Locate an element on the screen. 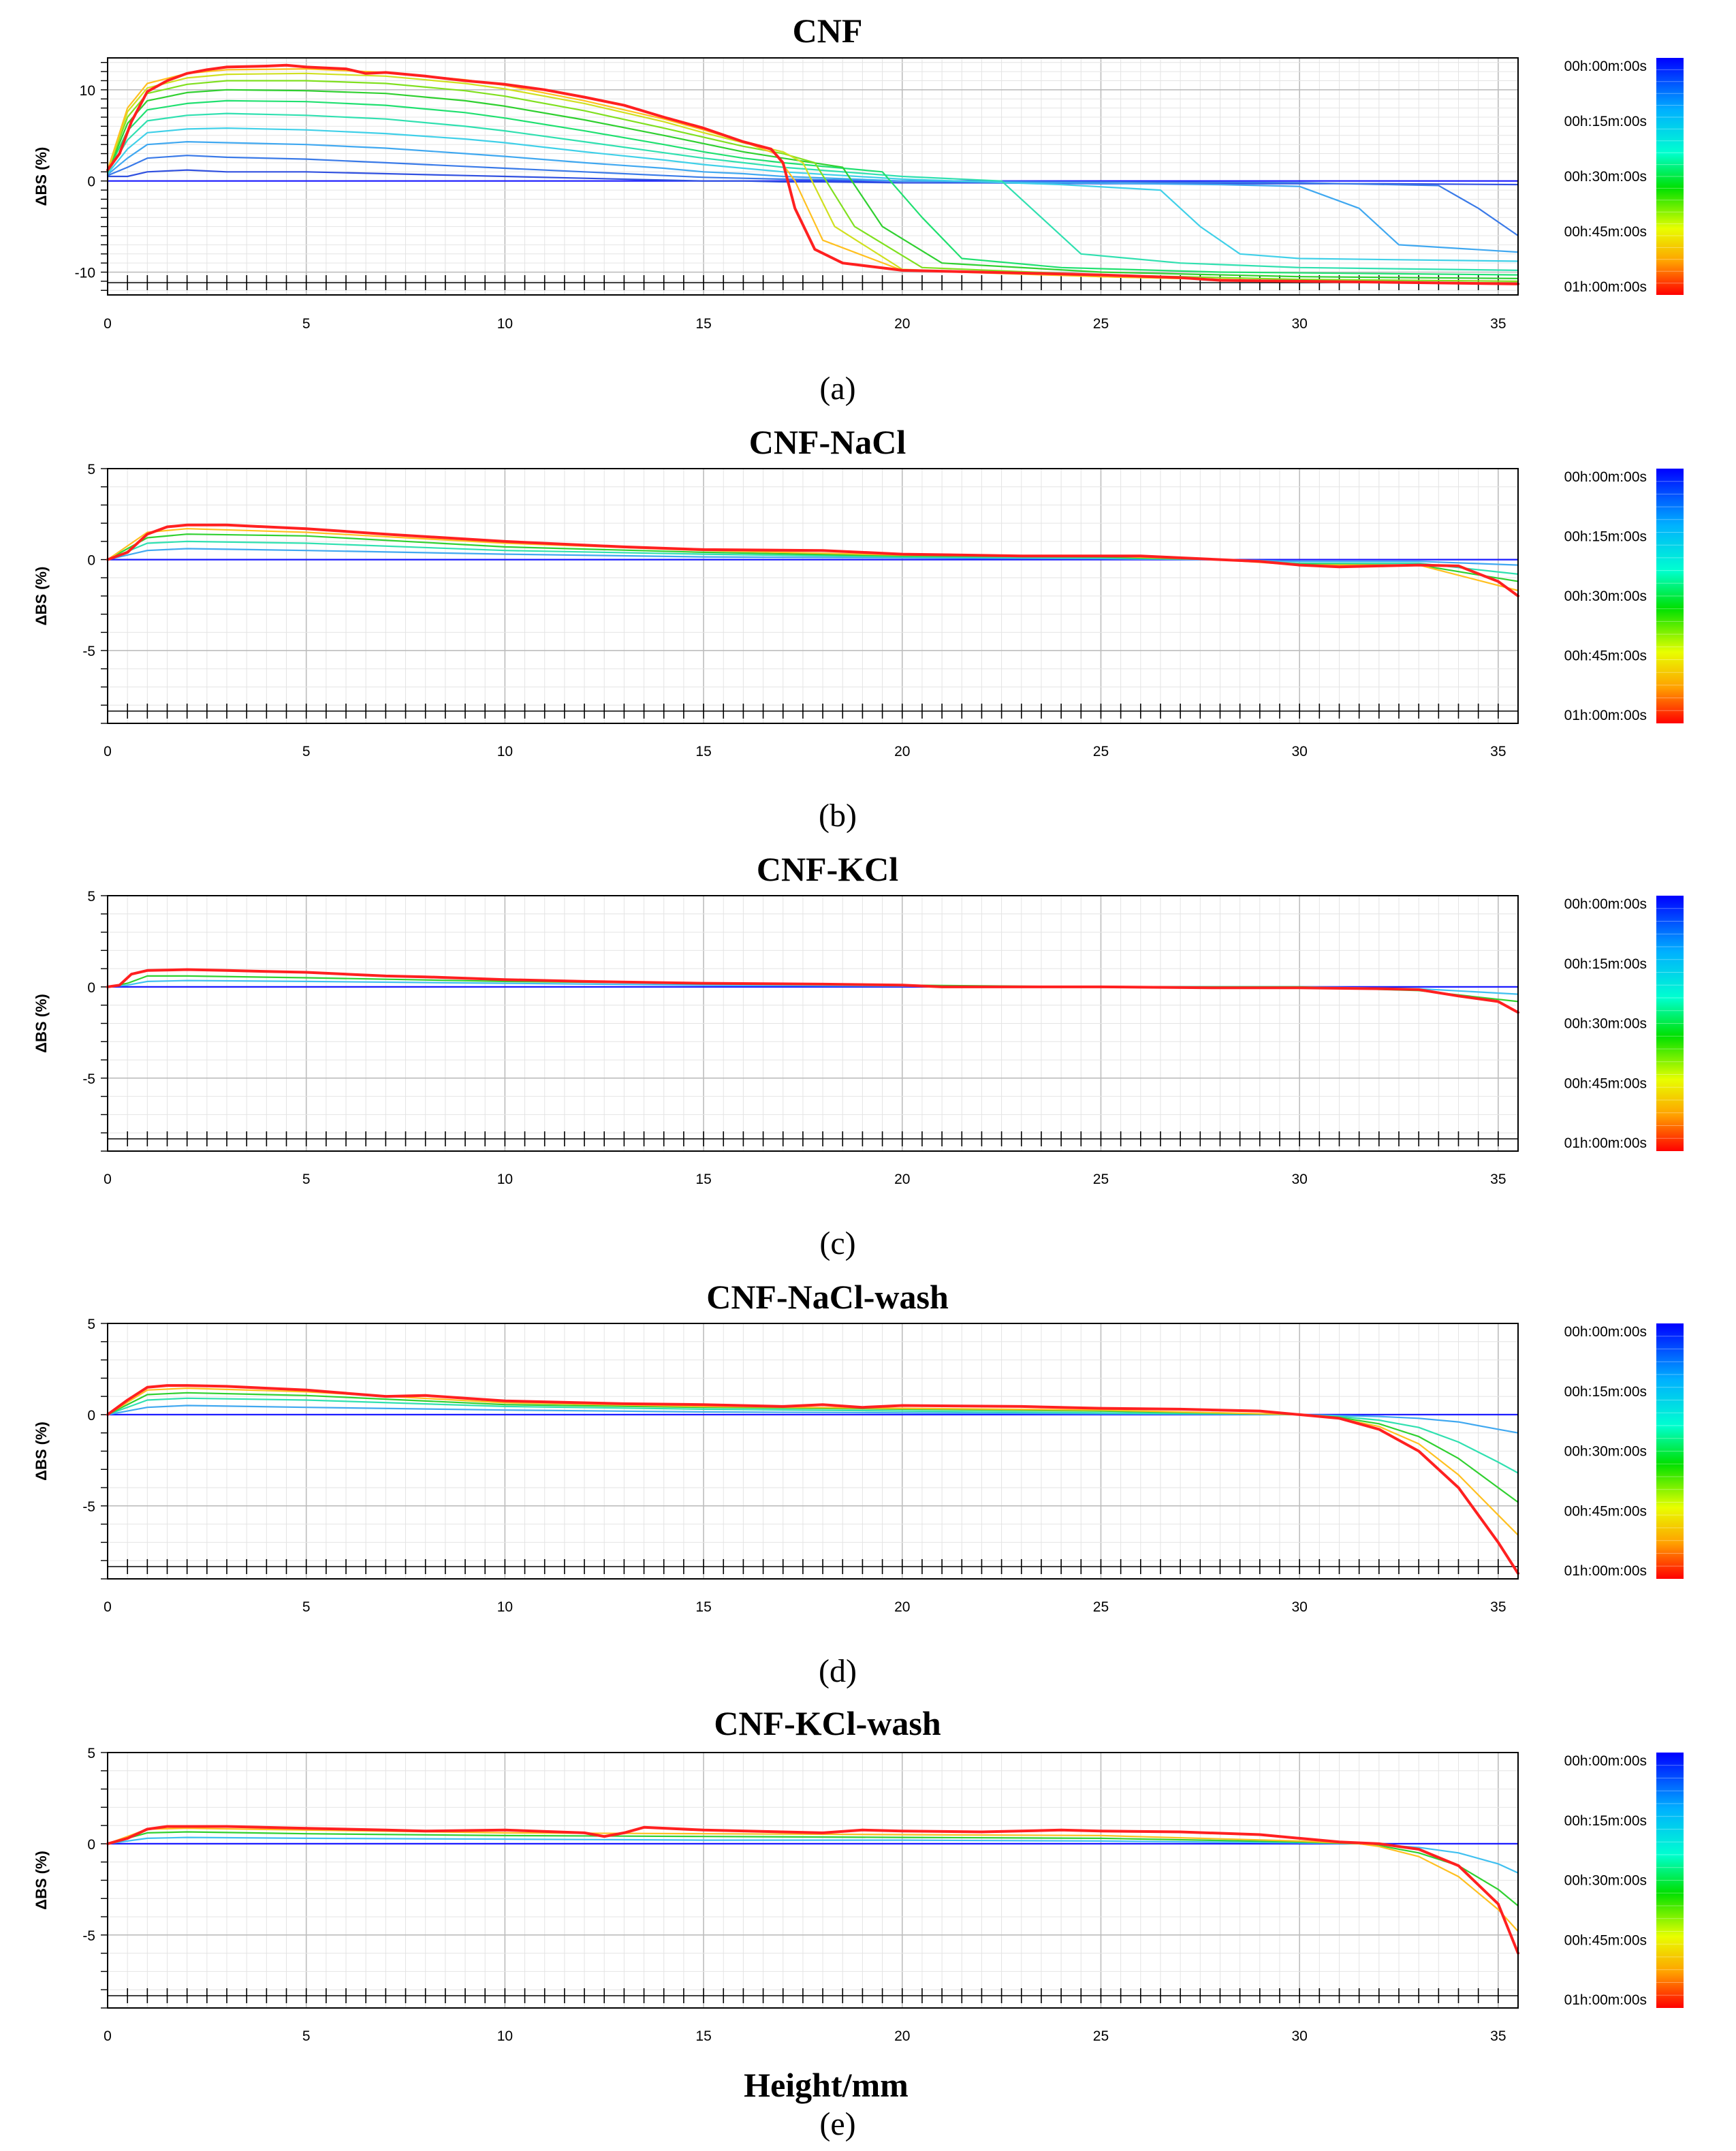 Image resolution: width=1736 pixels, height=2151 pixels. series-line-00h-25m-00s is located at coordinates (812, 191).